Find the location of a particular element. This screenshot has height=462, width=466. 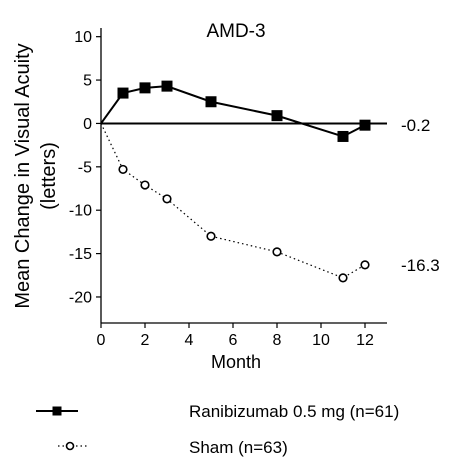

x-tick-label: 8 is located at coordinates (277, 340).